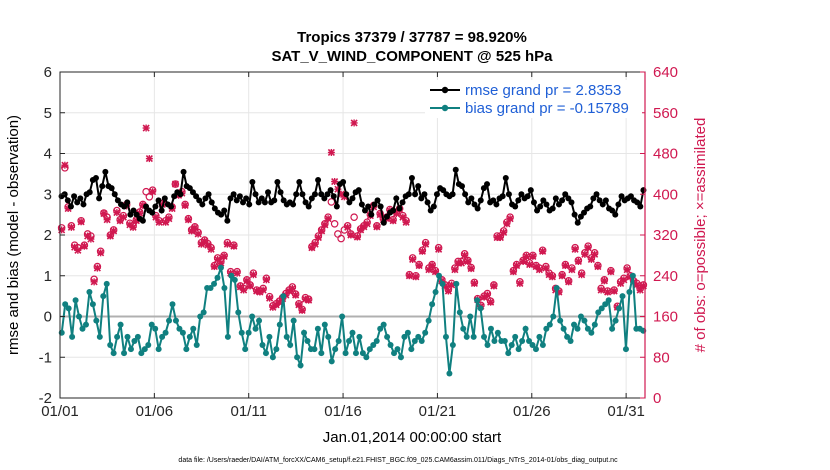 The height and width of the screenshot is (470, 830). I want to click on right-tick-label: 160, so click(665, 317).